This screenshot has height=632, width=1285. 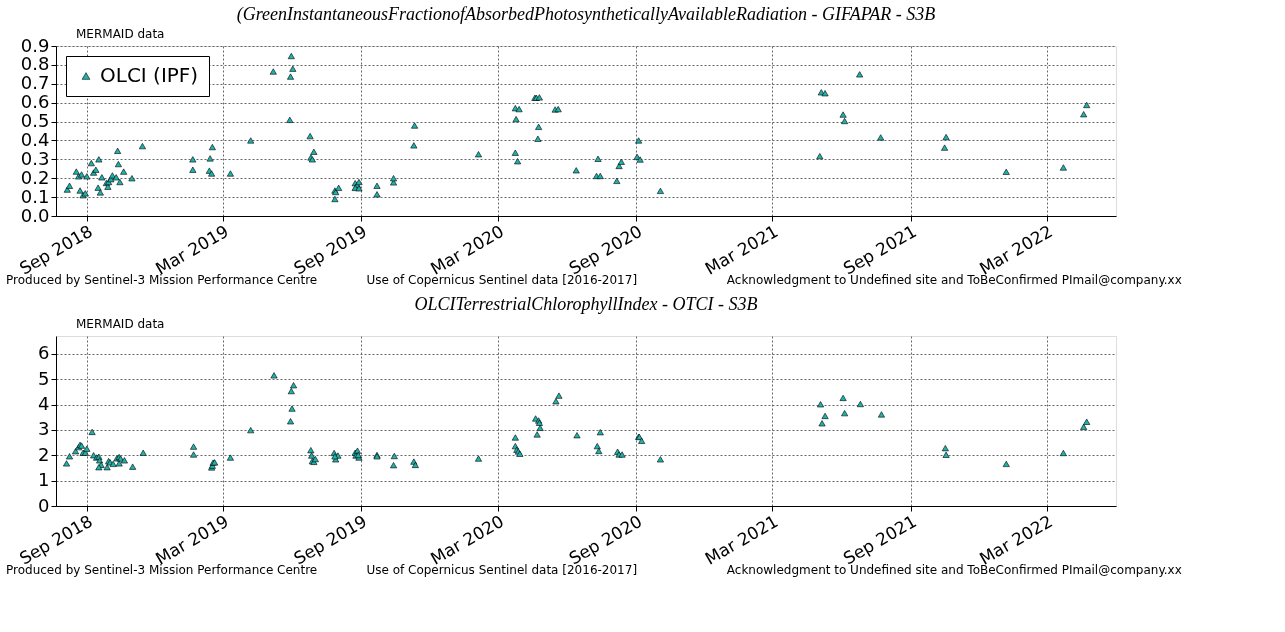 I want to click on y-tick-label: 0.7, so click(x=35, y=83).